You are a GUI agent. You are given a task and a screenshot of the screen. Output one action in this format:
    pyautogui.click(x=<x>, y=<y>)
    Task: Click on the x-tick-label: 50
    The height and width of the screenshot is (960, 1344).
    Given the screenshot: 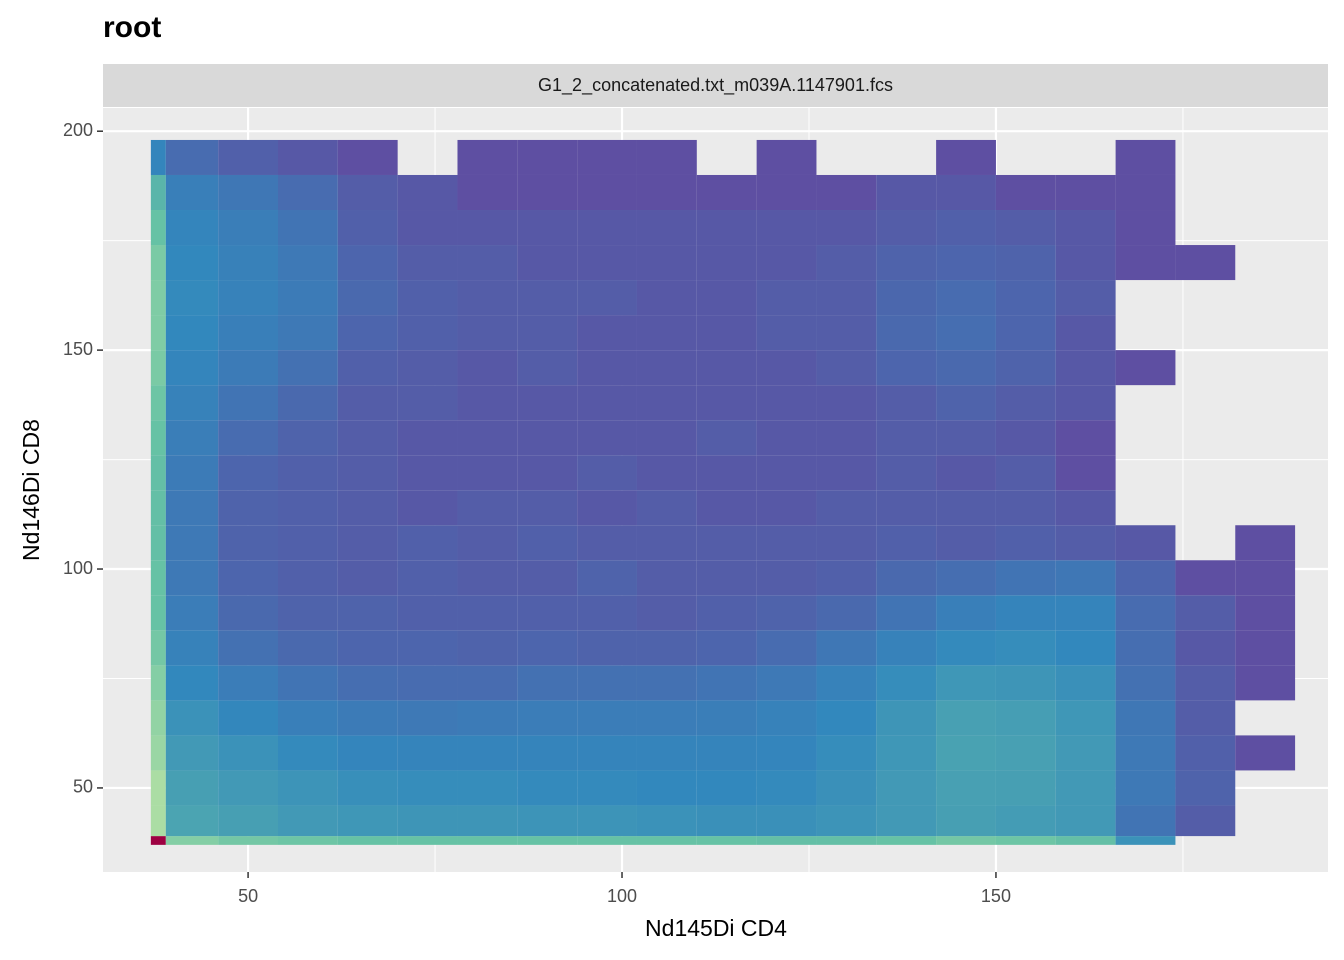 What is the action you would take?
    pyautogui.click(x=248, y=896)
    